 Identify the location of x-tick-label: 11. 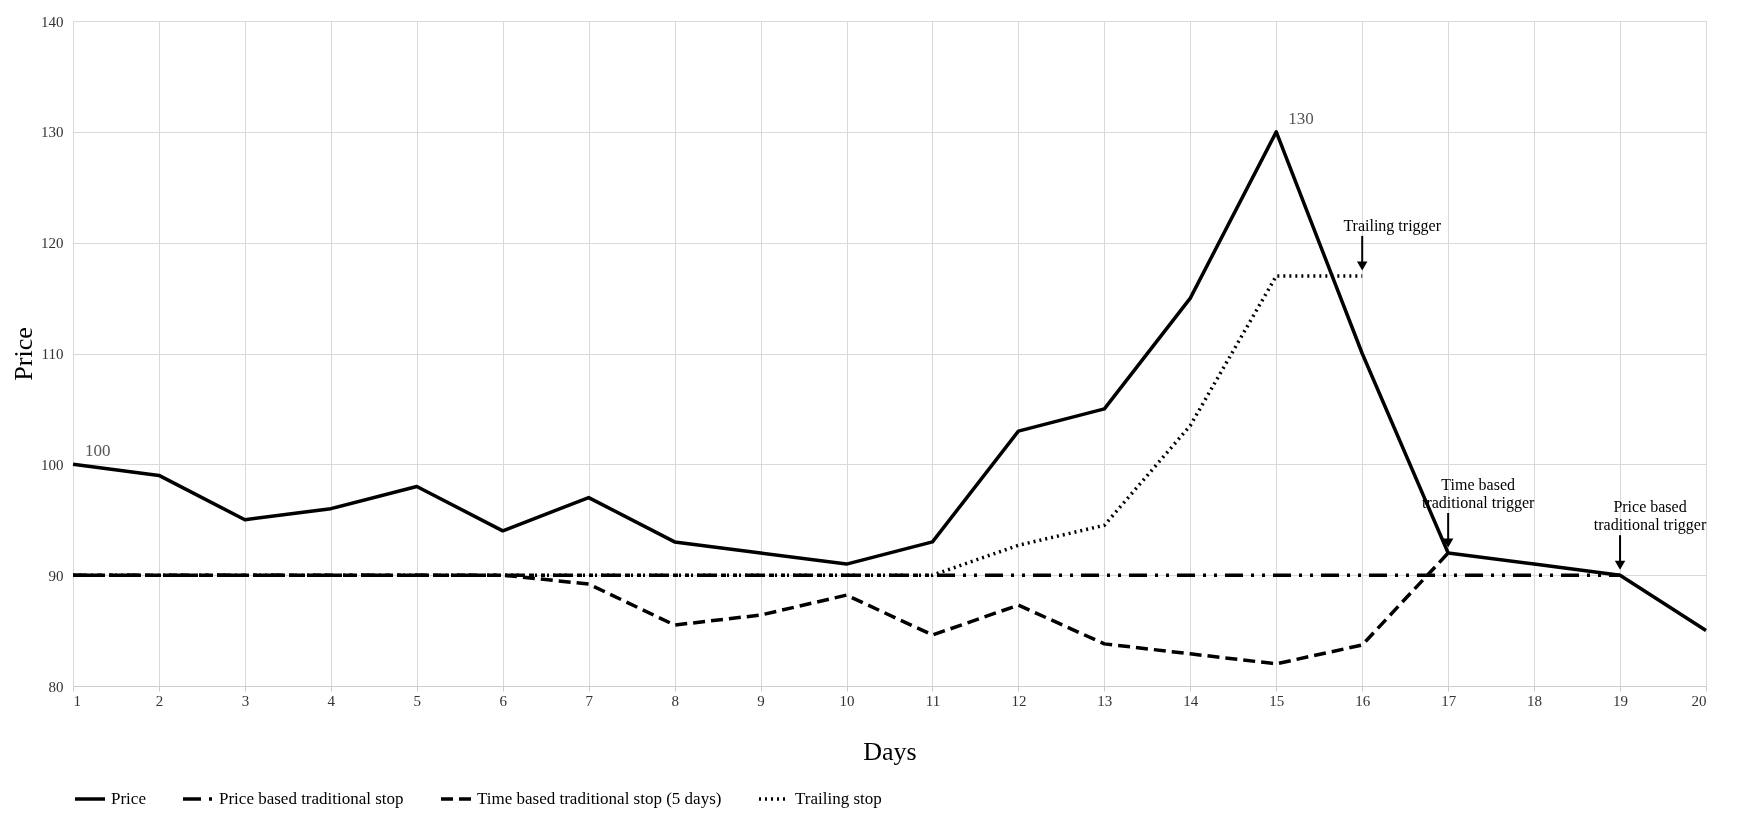
(933, 700).